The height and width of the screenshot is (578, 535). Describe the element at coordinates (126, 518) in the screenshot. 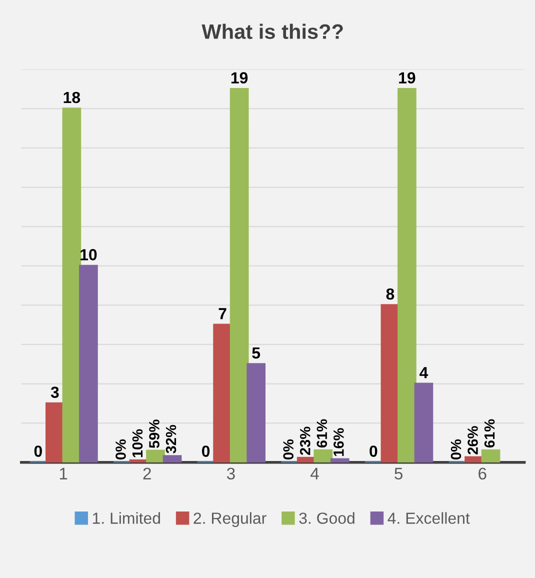

I see `legend-label: 1. Limited` at that location.